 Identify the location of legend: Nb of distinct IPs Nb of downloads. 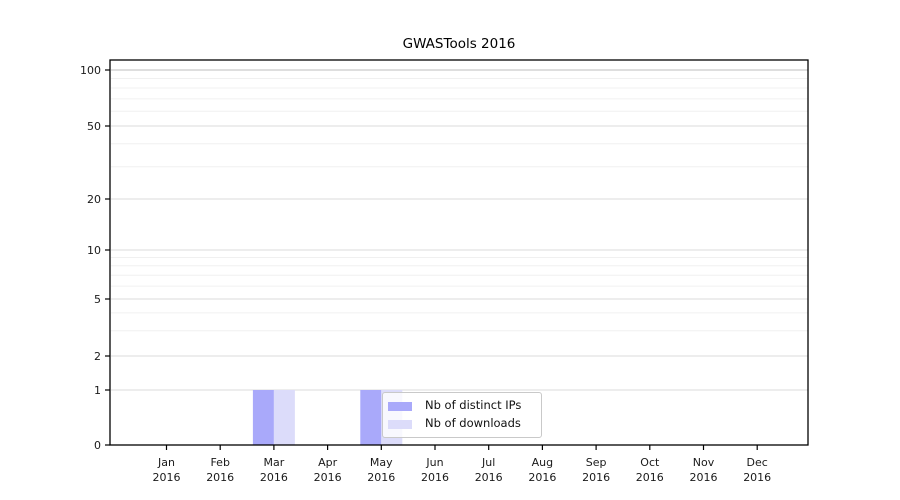
(462, 415).